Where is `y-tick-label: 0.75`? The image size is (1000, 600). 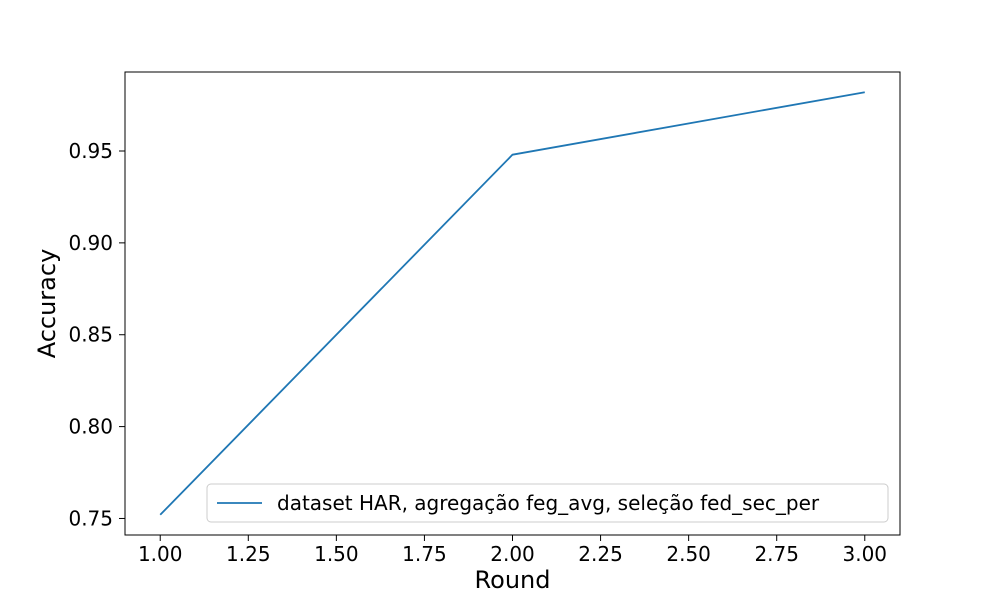
y-tick-label: 0.75 is located at coordinates (90, 518).